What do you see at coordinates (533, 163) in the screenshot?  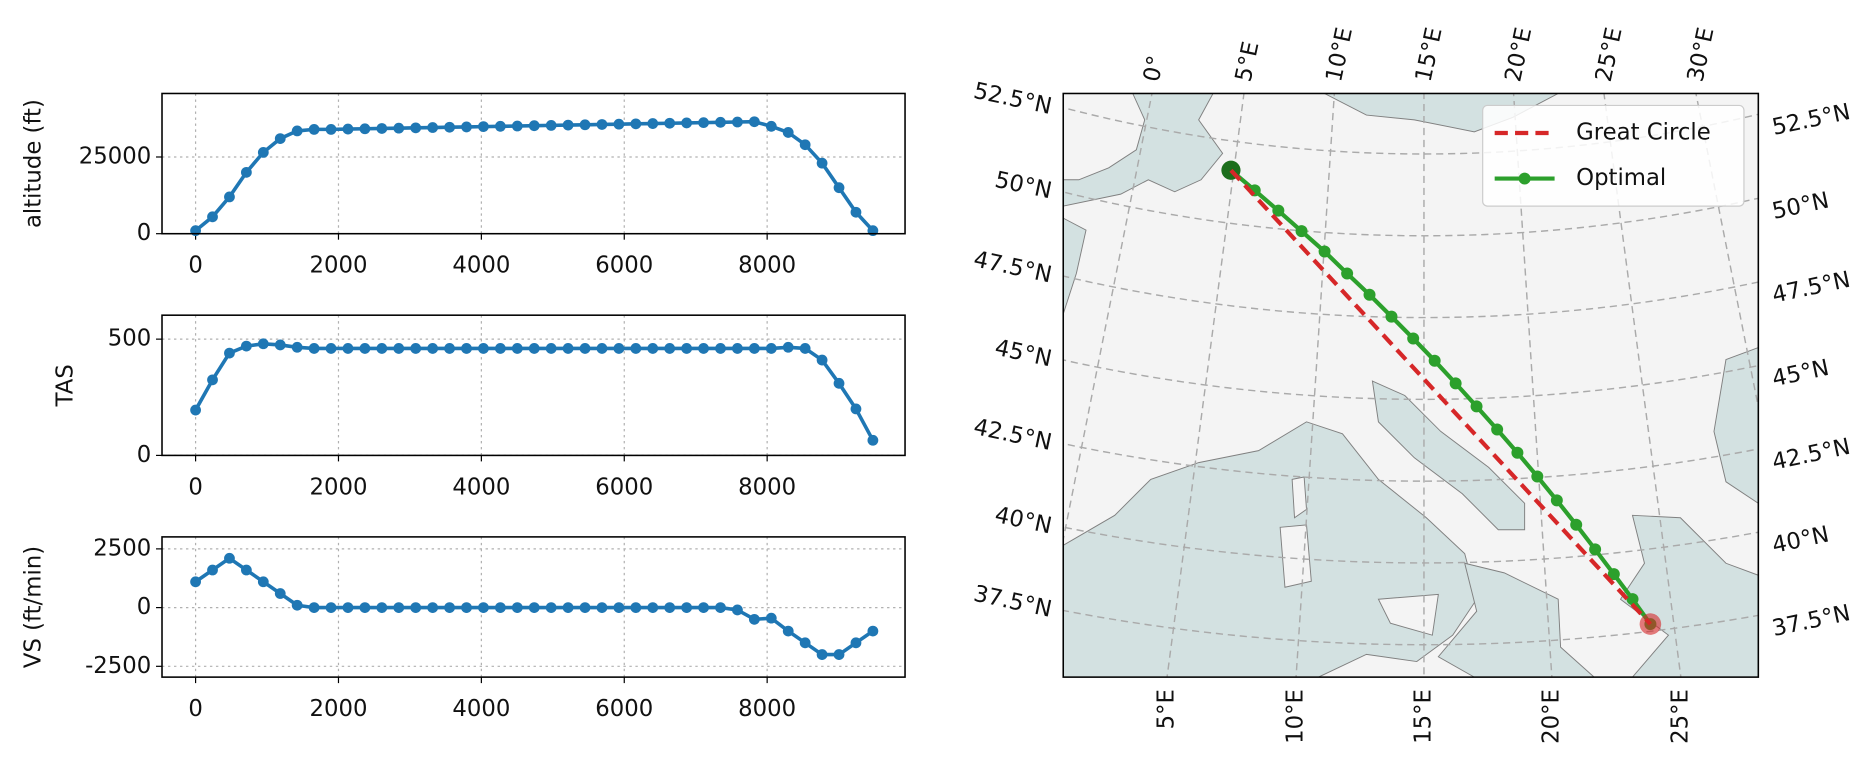 I see `axes-frame` at bounding box center [533, 163].